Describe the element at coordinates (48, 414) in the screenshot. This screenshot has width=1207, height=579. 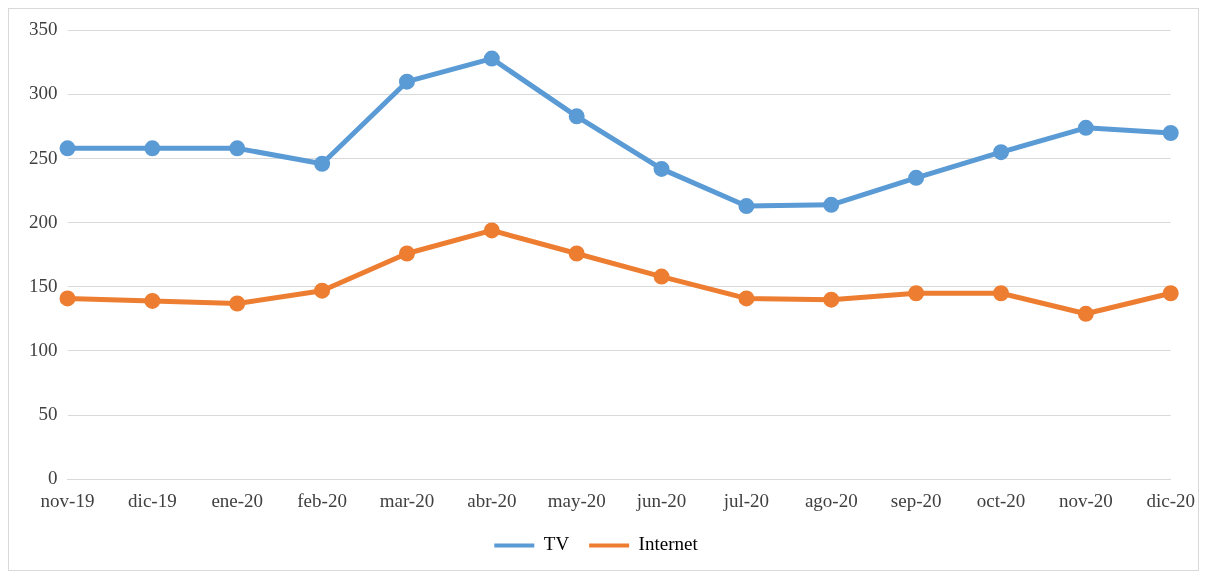
I see `y-tick-label: 50` at that location.